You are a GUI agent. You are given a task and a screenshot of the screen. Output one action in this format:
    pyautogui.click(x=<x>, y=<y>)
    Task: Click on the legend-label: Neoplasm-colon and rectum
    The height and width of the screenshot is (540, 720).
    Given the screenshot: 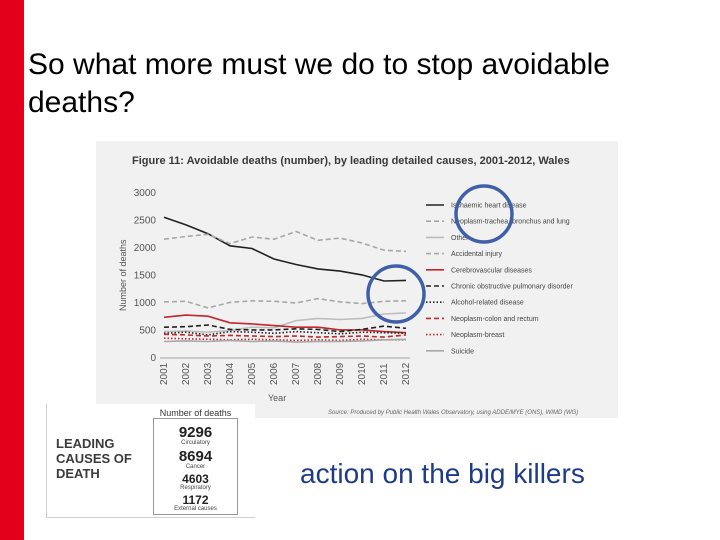 What is the action you would take?
    pyautogui.click(x=495, y=319)
    